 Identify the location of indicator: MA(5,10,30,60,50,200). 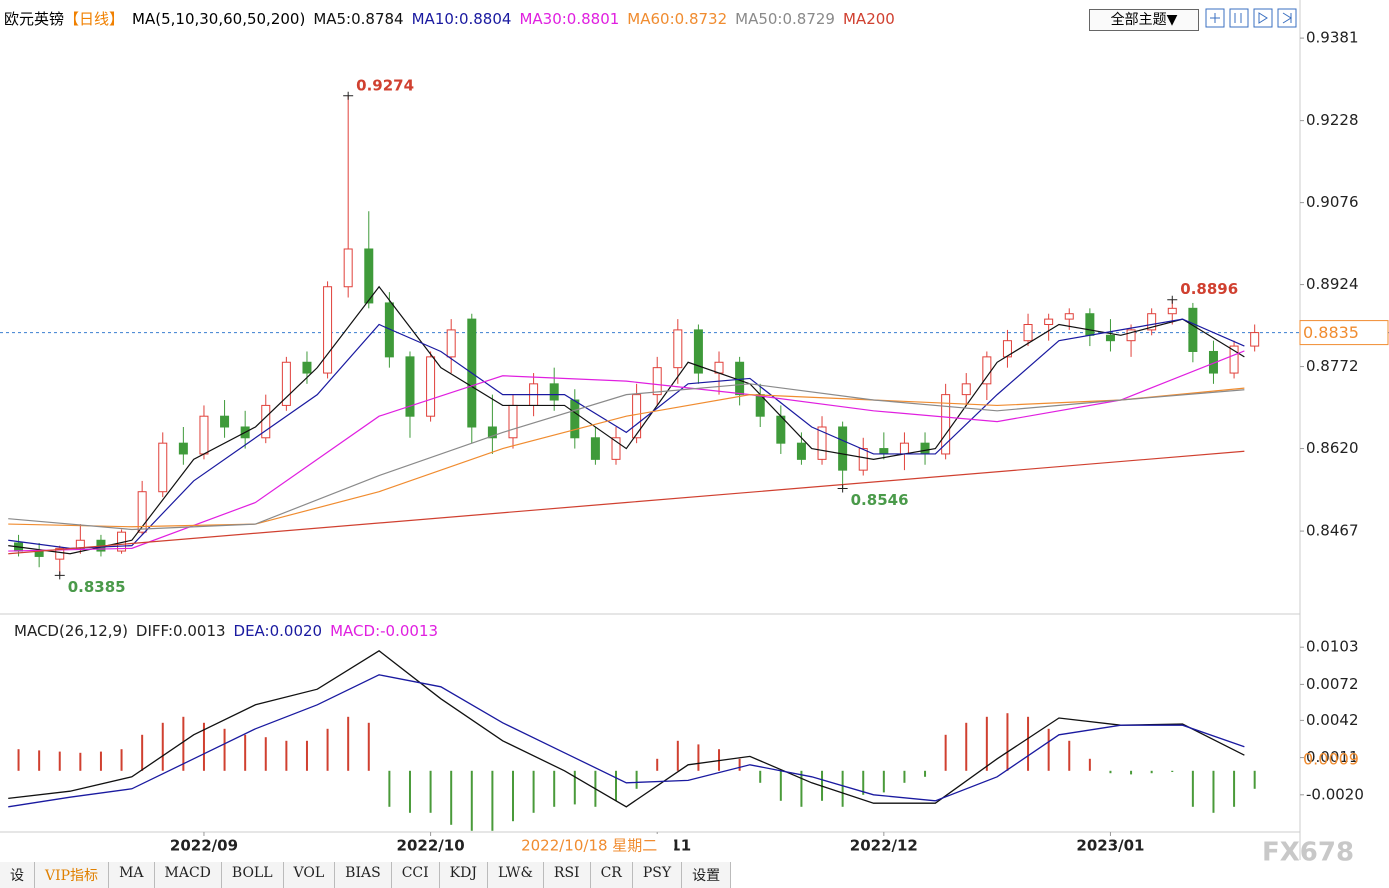
(219, 19).